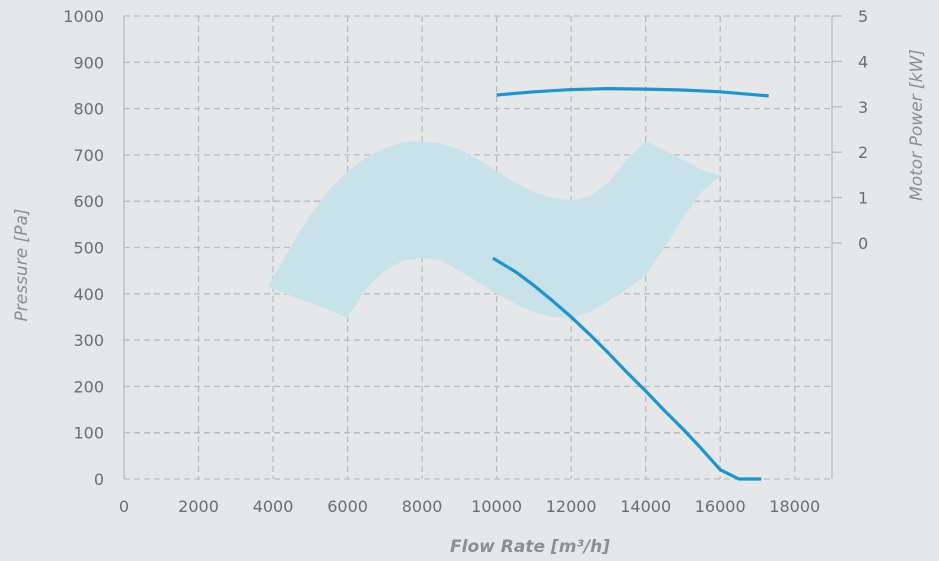  Describe the element at coordinates (88, 155) in the screenshot. I see `y-tick-label: 700` at that location.